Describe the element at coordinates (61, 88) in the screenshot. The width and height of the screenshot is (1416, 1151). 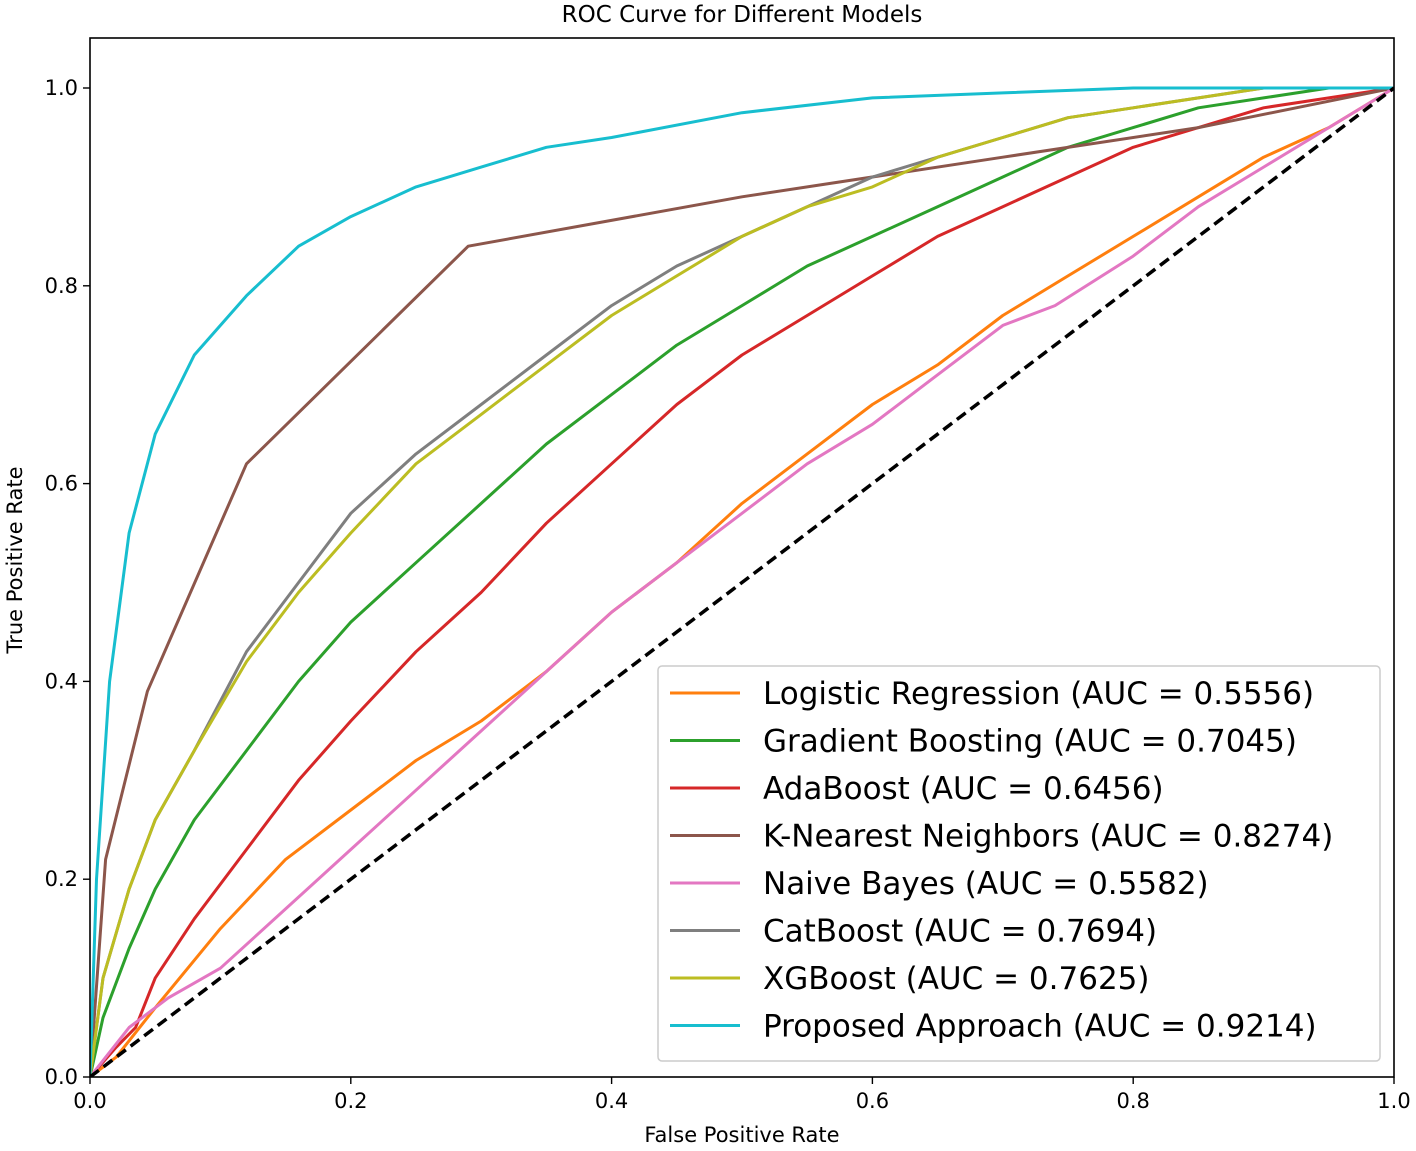
I see `y-tick-label-5: 1.0` at that location.